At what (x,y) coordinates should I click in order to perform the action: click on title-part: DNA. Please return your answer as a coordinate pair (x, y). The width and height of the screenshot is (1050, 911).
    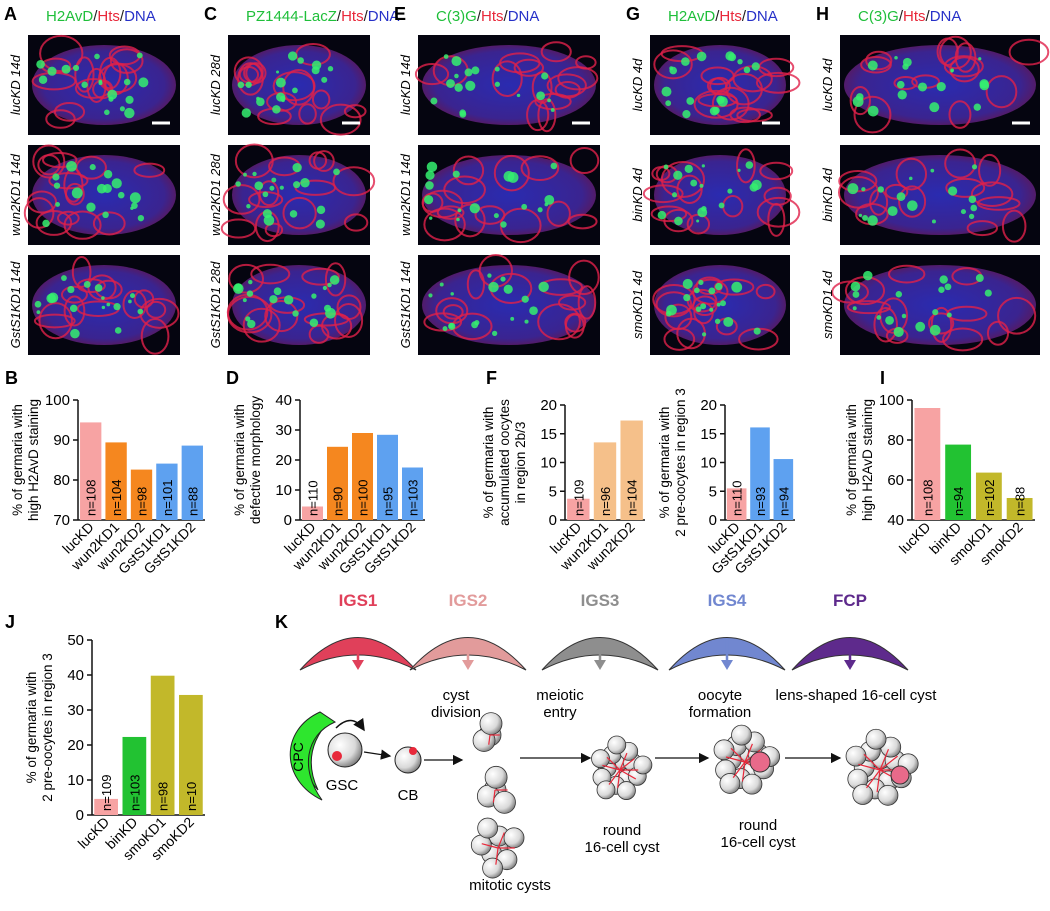
    Looking at the image, I should click on (384, 16).